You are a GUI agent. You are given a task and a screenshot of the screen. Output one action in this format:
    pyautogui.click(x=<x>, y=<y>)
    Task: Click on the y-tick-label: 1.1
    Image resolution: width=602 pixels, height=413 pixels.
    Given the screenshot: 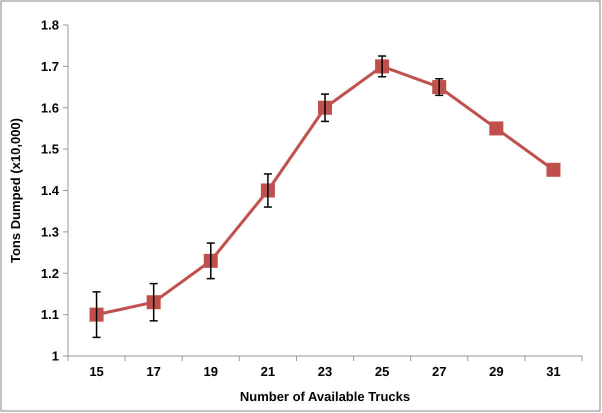 What is the action you would take?
    pyautogui.click(x=49, y=314)
    